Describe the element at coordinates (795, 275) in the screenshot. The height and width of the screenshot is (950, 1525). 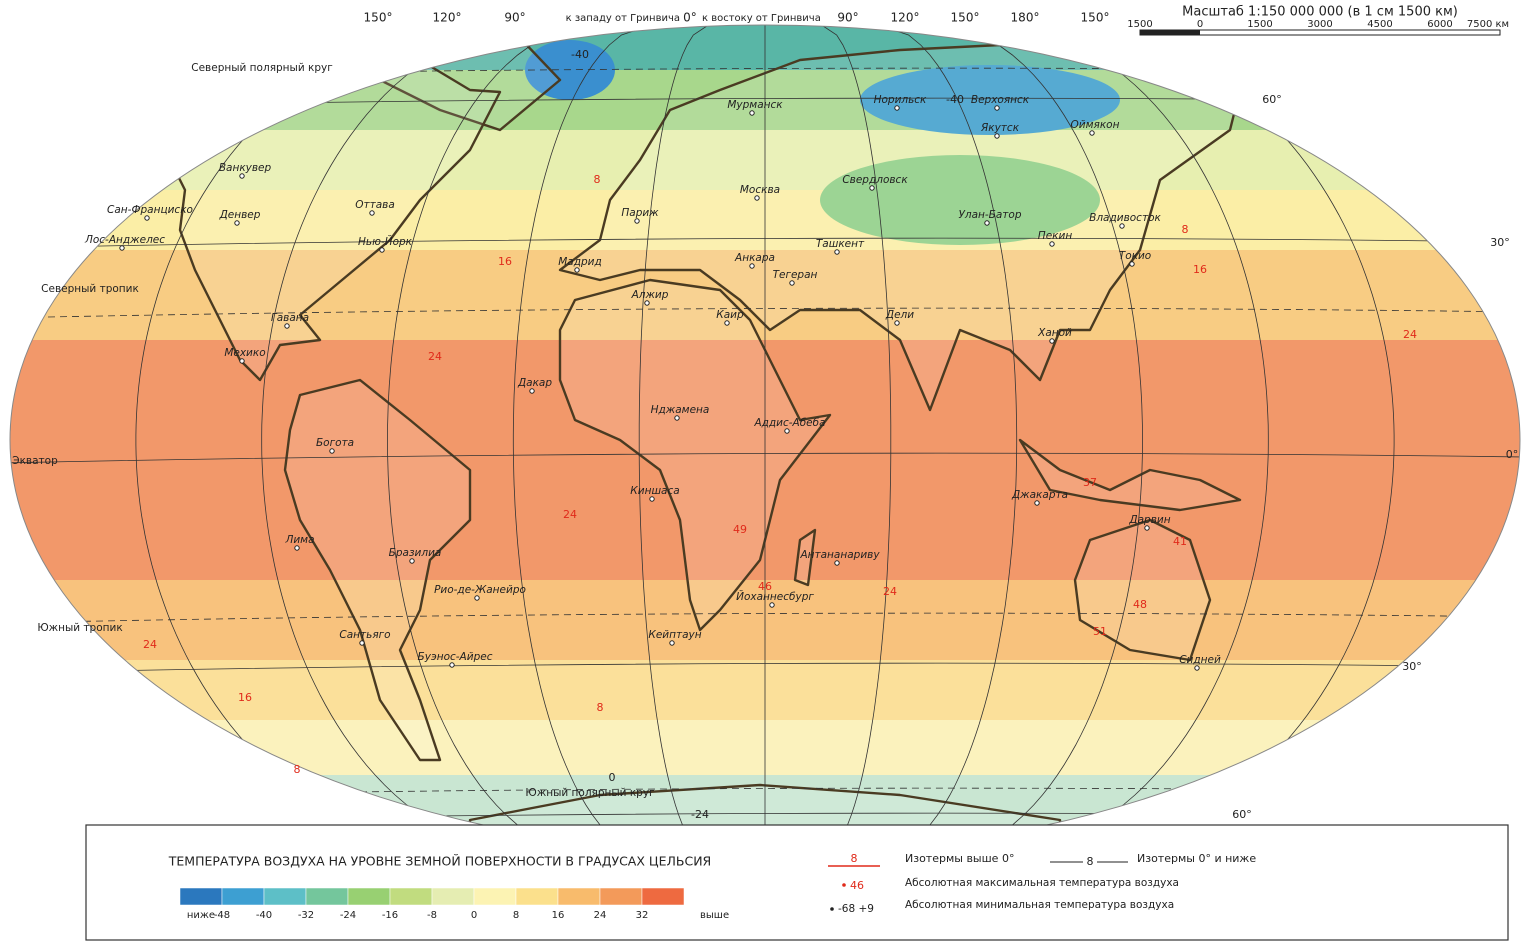
I see `city-label: Тегеран` at that location.